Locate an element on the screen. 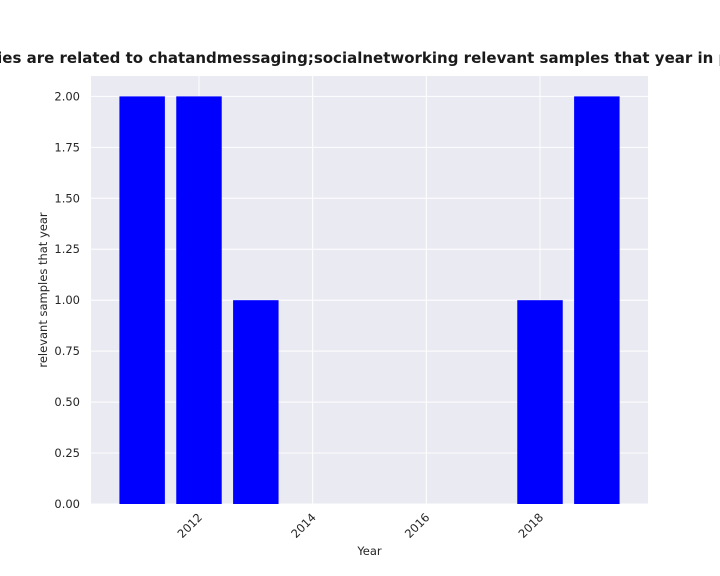 The height and width of the screenshot is (576, 720). y-tick-label: 0.75 is located at coordinates (67, 351).